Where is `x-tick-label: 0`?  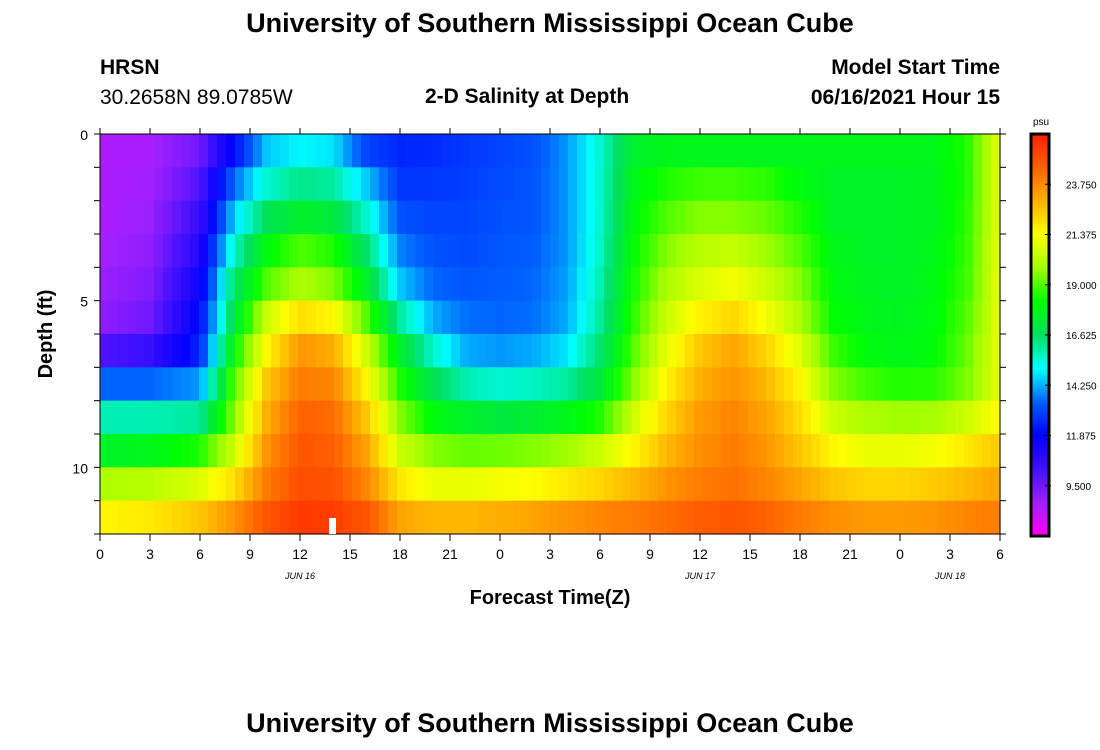
x-tick-label: 0 is located at coordinates (900, 554).